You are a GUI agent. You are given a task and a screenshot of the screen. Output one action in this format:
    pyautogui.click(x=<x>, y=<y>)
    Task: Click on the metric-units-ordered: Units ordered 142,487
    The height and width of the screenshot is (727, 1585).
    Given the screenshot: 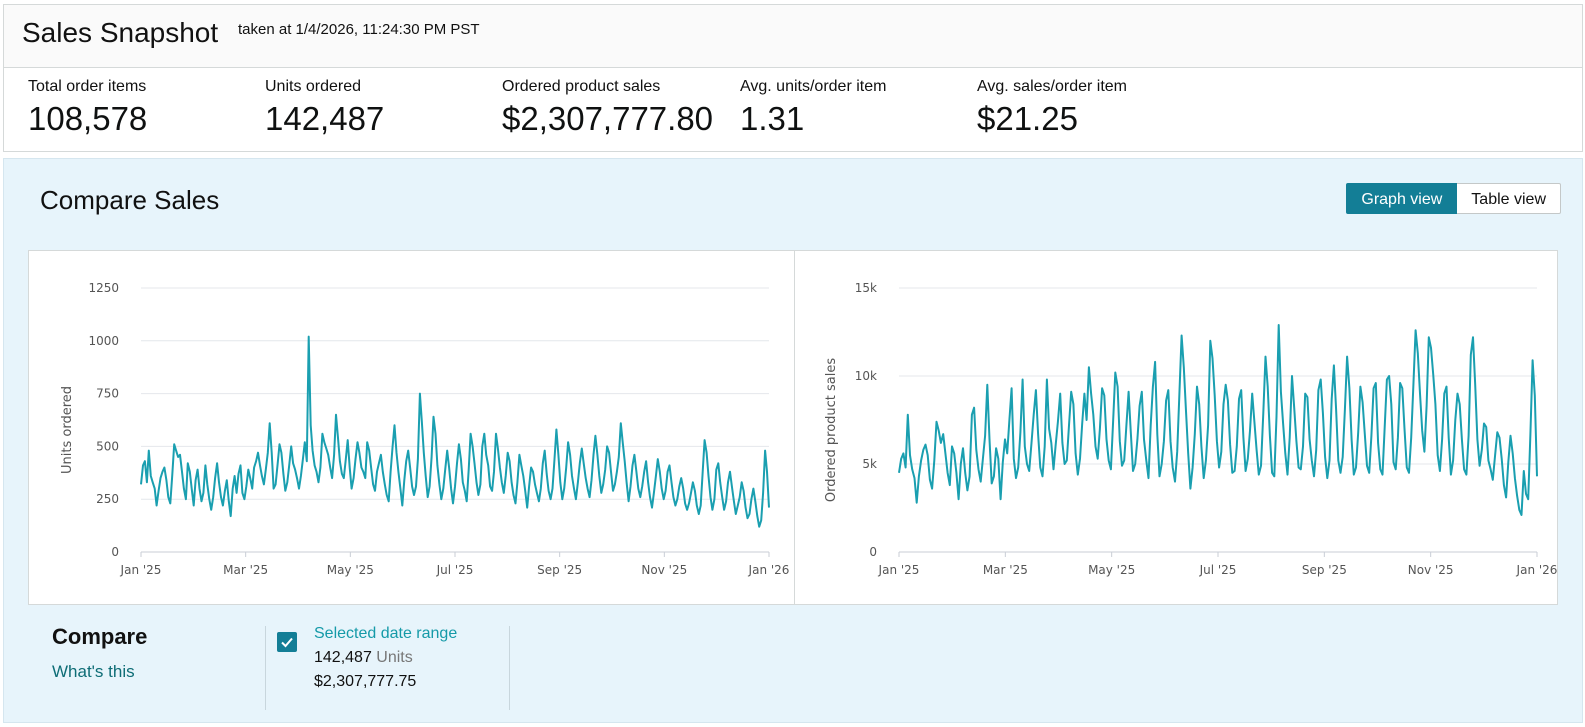 What is the action you would take?
    pyautogui.click(x=324, y=108)
    